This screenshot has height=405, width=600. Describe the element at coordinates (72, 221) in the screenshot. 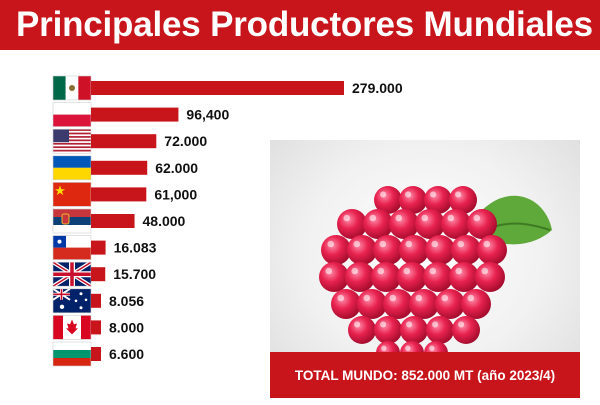

I see `serbia-flag-icon` at that location.